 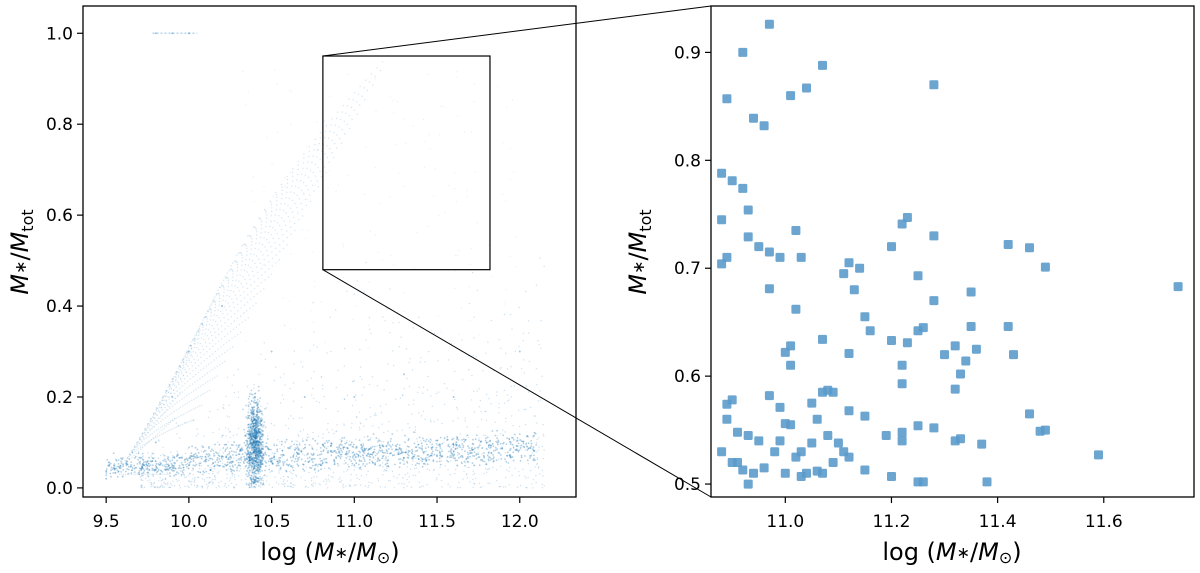 I want to click on overview-y-ticks: 0.00.20.40.60.81.0, so click(x=64, y=261).